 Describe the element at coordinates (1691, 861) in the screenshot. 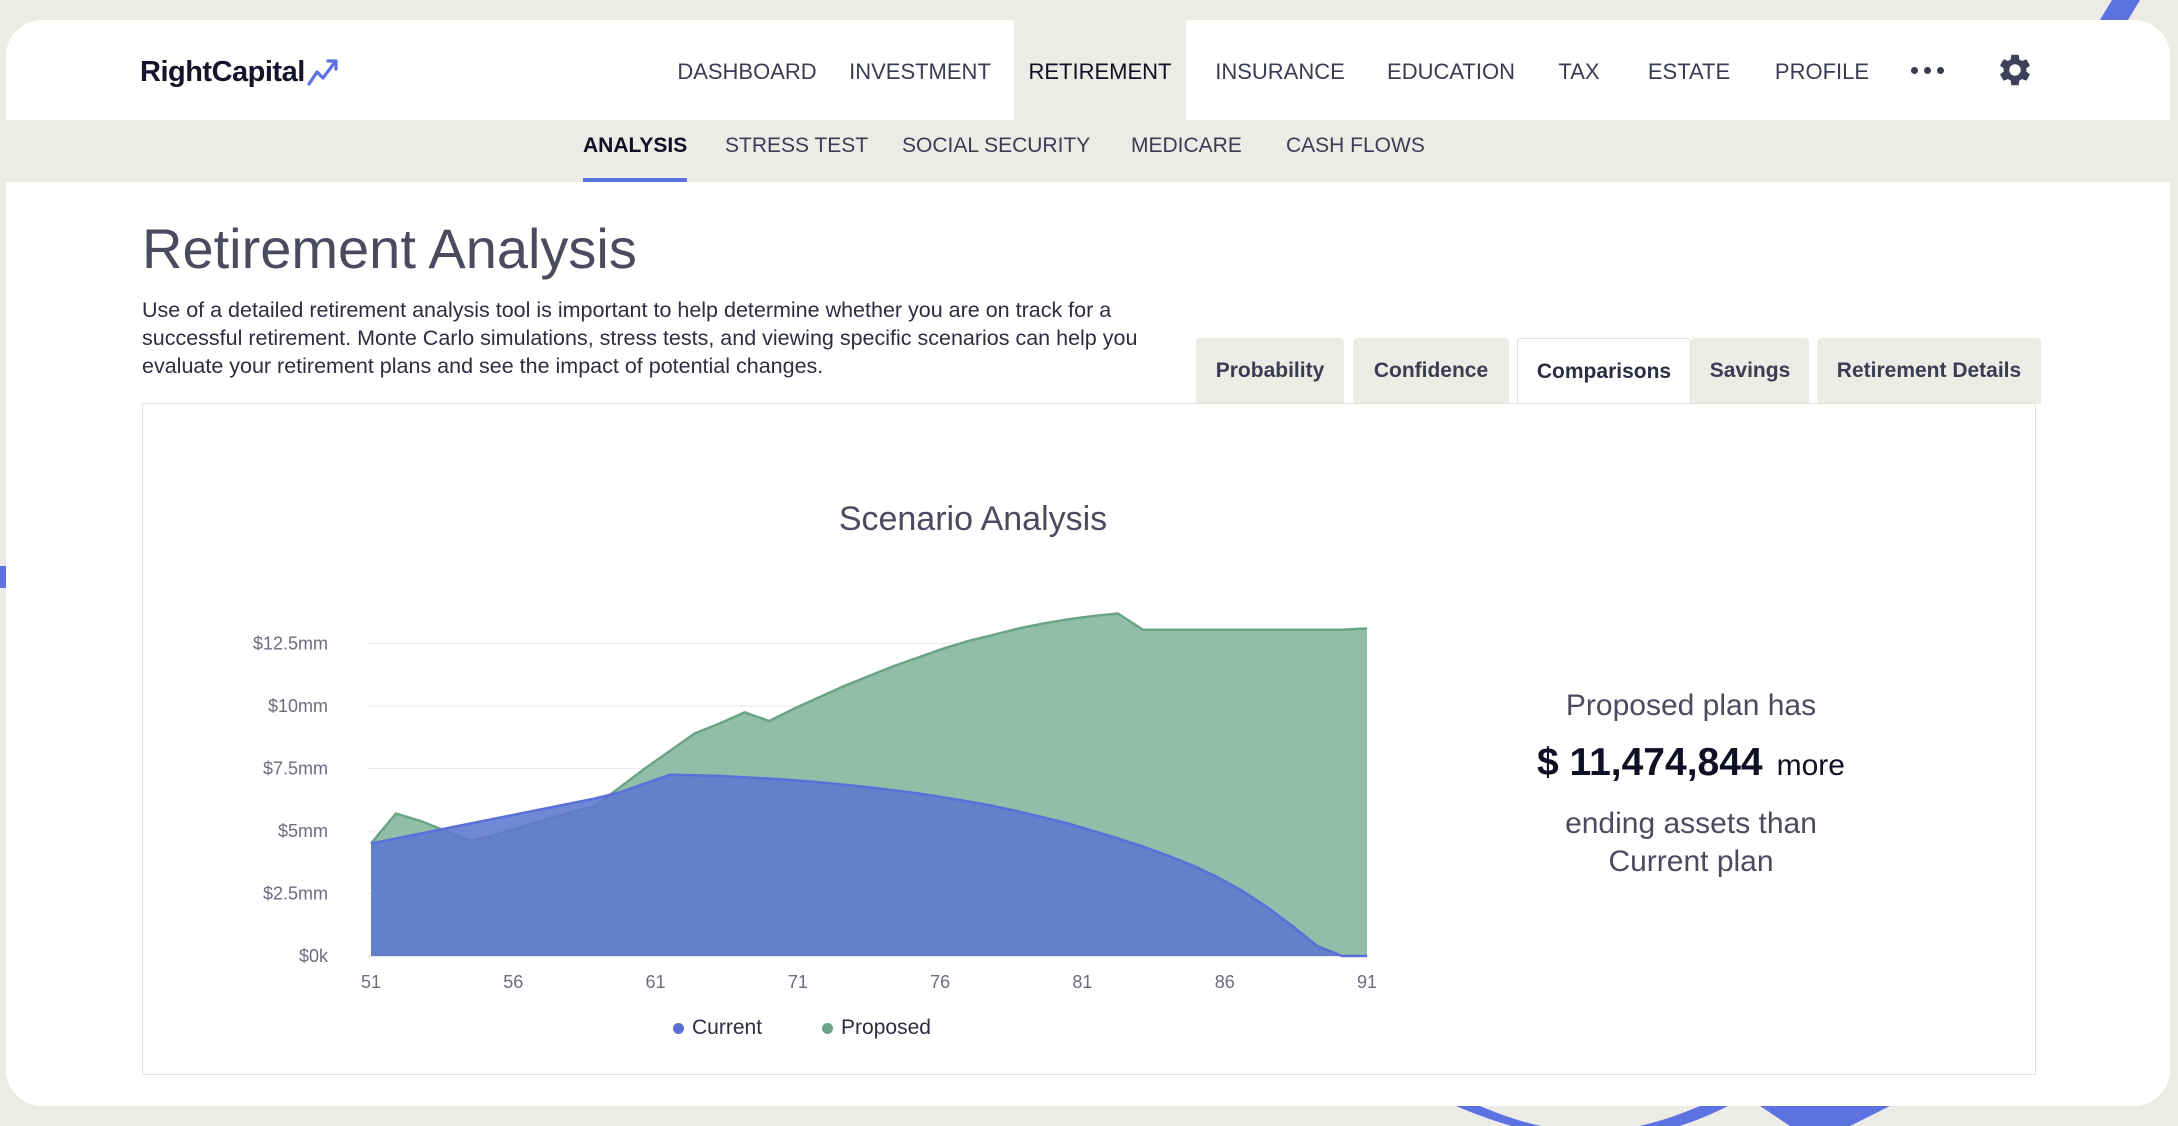

I see `summary-caption-line2: Current plan` at that location.